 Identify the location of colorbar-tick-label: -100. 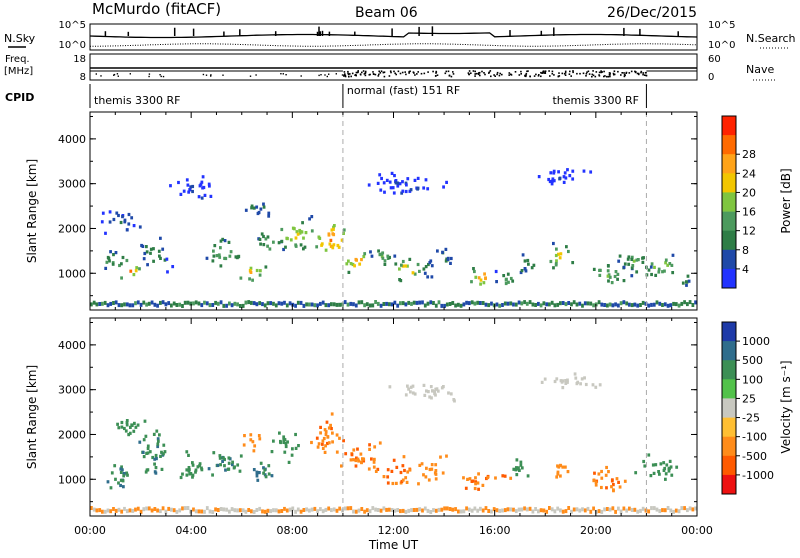
(754, 437).